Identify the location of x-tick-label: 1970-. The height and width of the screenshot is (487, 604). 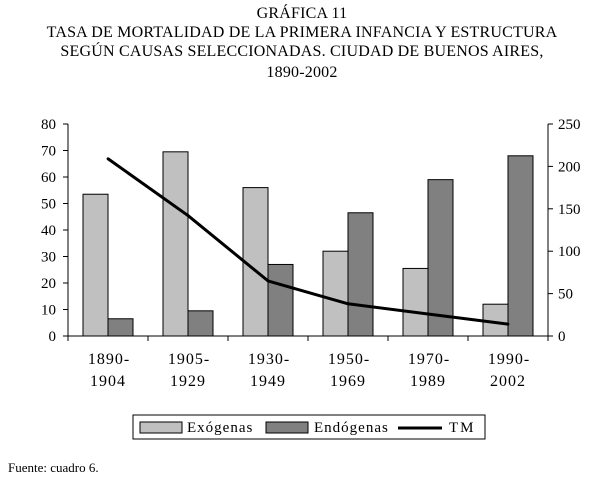
(429, 359).